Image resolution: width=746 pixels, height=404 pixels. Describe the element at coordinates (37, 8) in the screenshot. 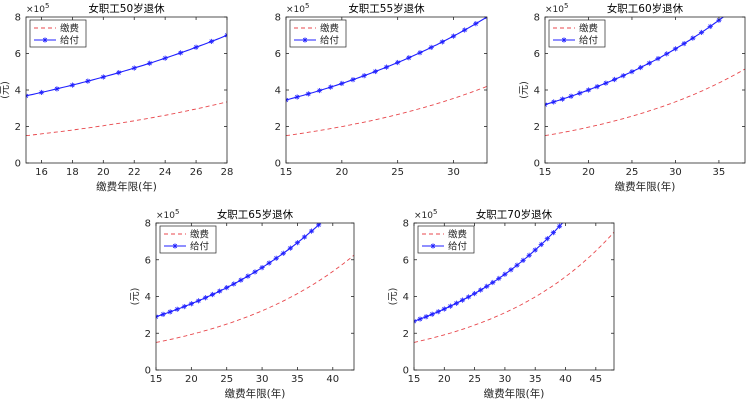

I see `y-exponent-label: ×10⁵` at that location.